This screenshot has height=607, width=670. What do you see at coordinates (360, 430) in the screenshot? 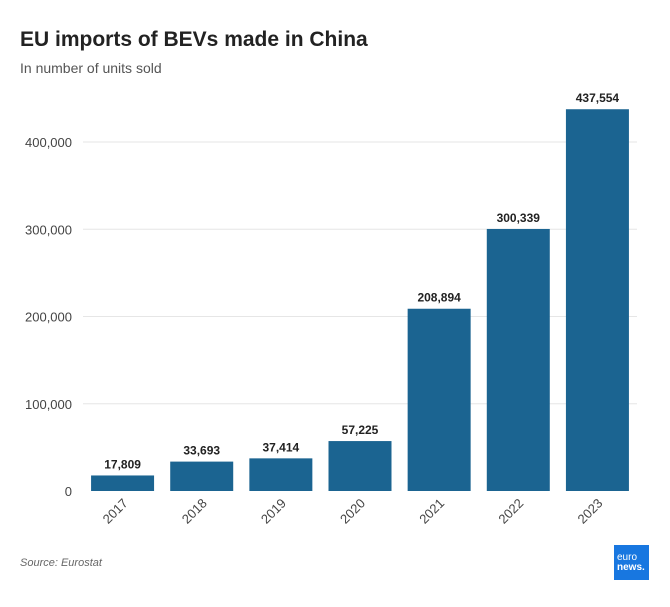
I see `data-label-2020: 57,225` at bounding box center [360, 430].